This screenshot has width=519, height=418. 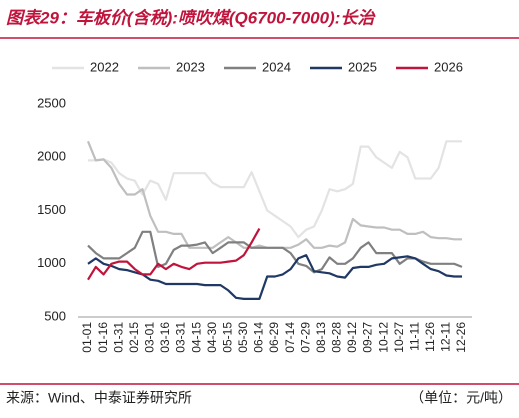 What do you see at coordinates (305, 337) in the screenshot?
I see `x-tick-label: 07-29` at bounding box center [305, 337].